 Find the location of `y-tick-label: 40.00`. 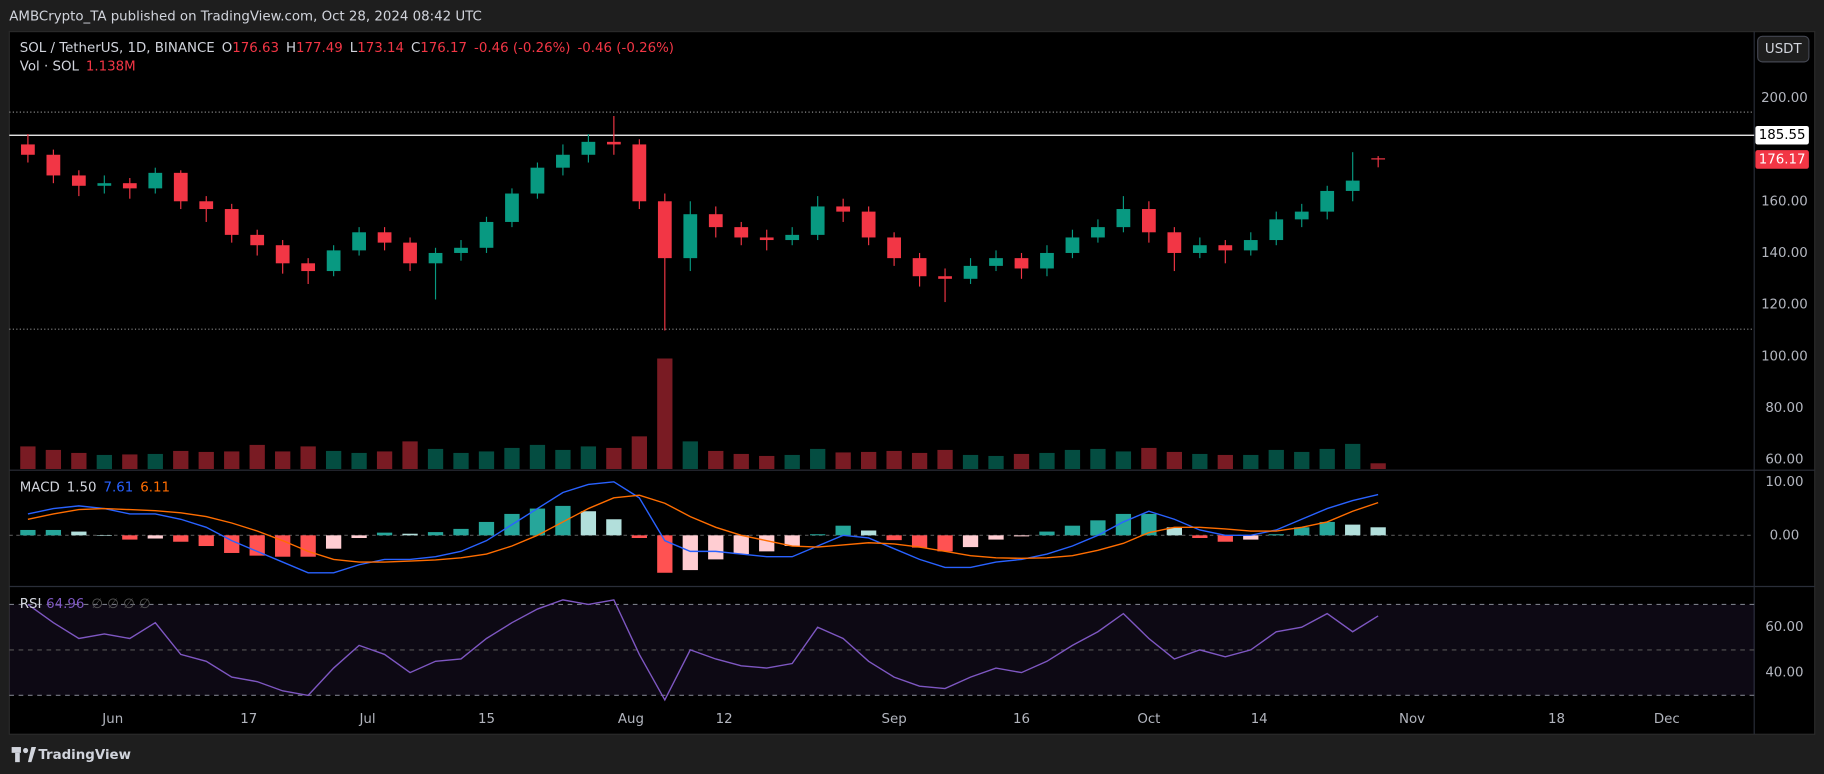

y-tick-label: 40.00 is located at coordinates (1784, 673).